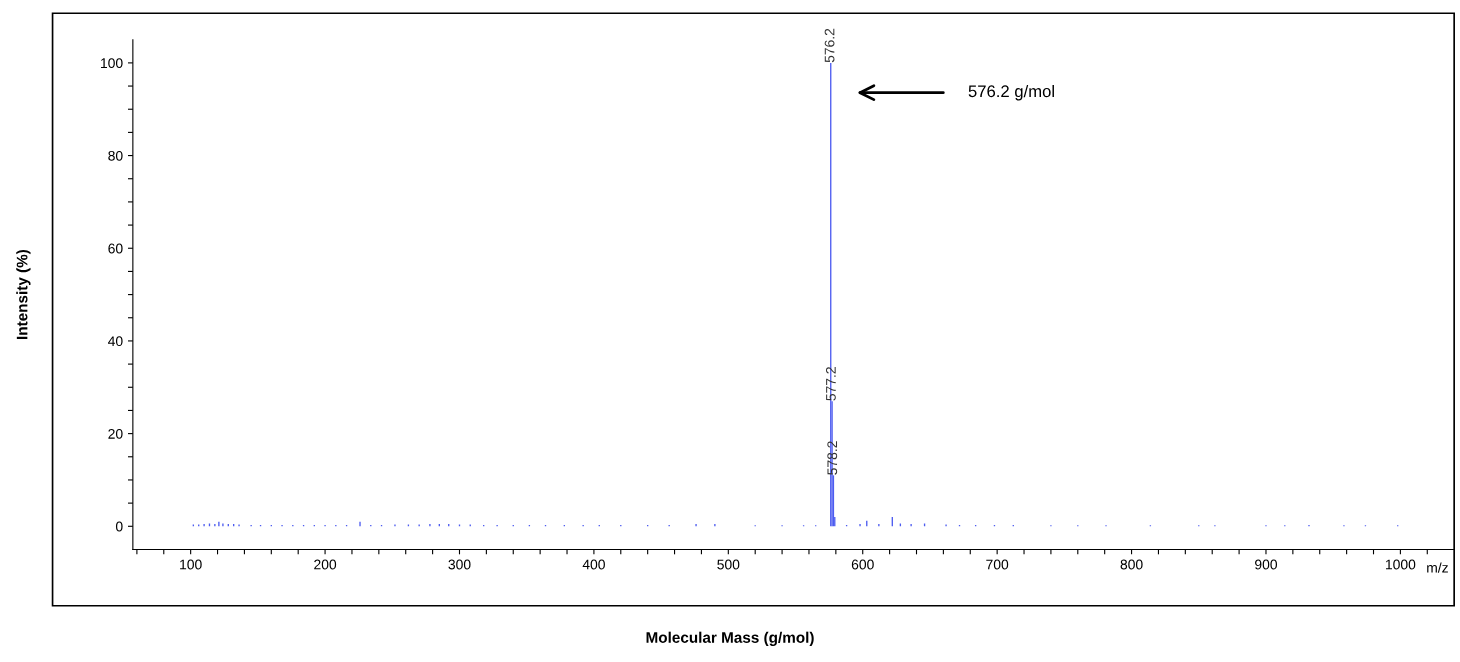  I want to click on annotation: 578.2, so click(832, 458).